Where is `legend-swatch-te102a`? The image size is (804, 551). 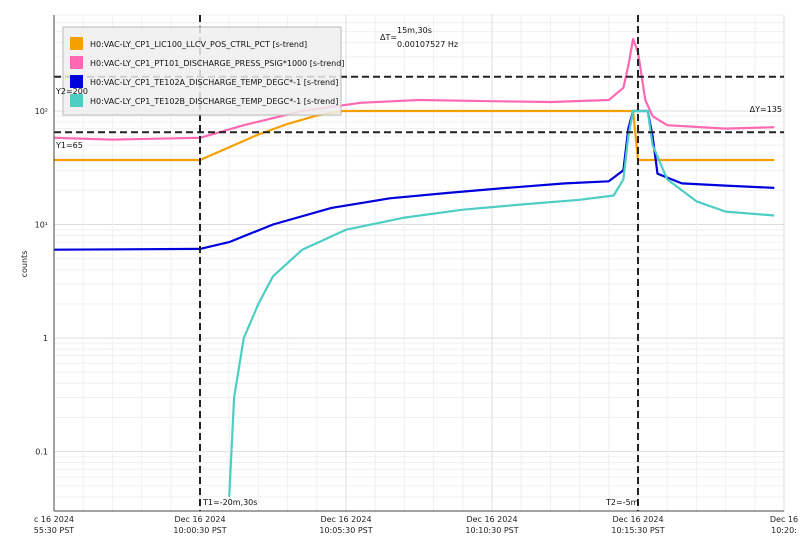
legend-swatch-te102a is located at coordinates (76, 81).